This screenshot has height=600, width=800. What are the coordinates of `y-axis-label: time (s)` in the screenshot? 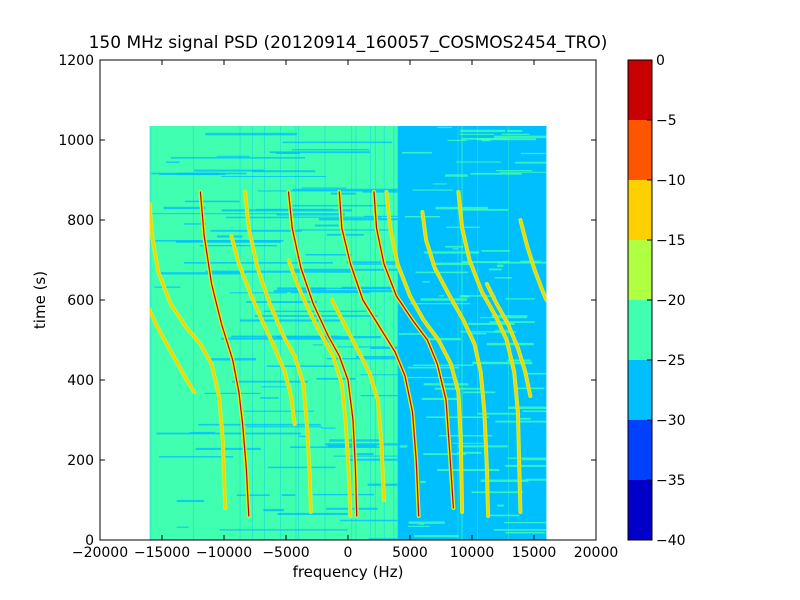 It's located at (40, 300).